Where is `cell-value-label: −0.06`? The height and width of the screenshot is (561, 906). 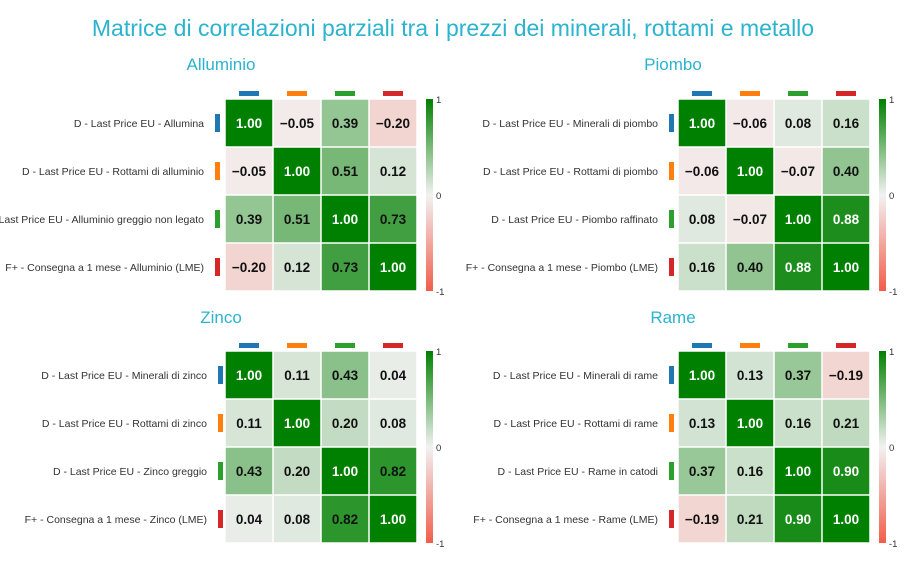
cell-value-label: −0.06 is located at coordinates (702, 171).